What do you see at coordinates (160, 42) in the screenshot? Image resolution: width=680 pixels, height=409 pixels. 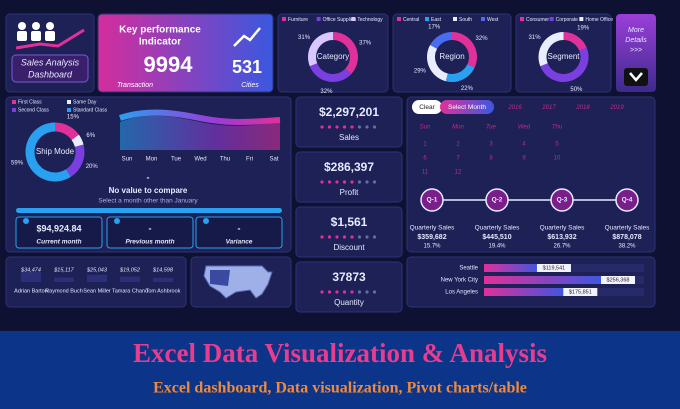 I see `kpi-title: Indicator` at bounding box center [160, 42].